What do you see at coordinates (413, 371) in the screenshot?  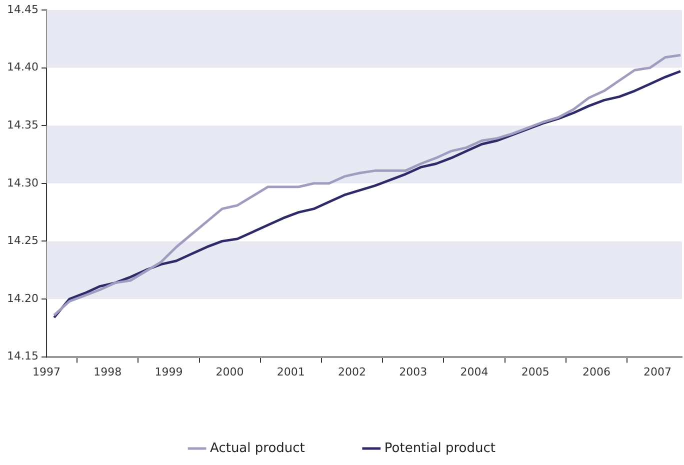 I see `x-tick-label: 2003` at bounding box center [413, 371].